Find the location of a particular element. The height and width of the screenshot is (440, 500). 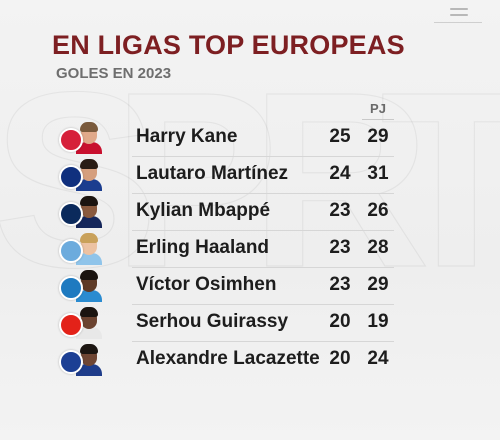

pj-value: 24 is located at coordinates (378, 358).